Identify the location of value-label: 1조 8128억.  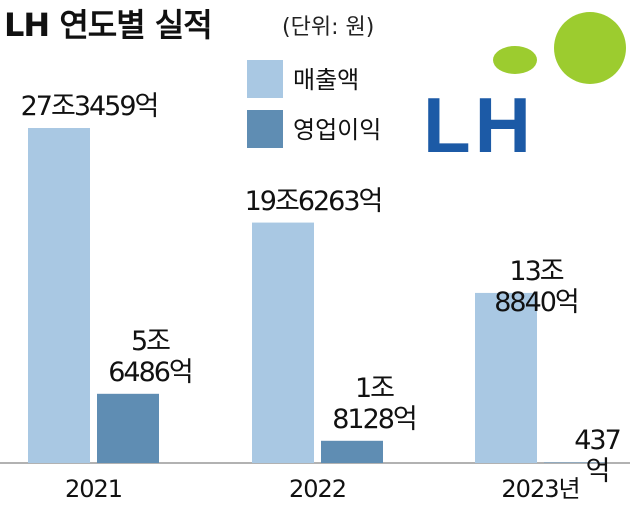
(375, 403).